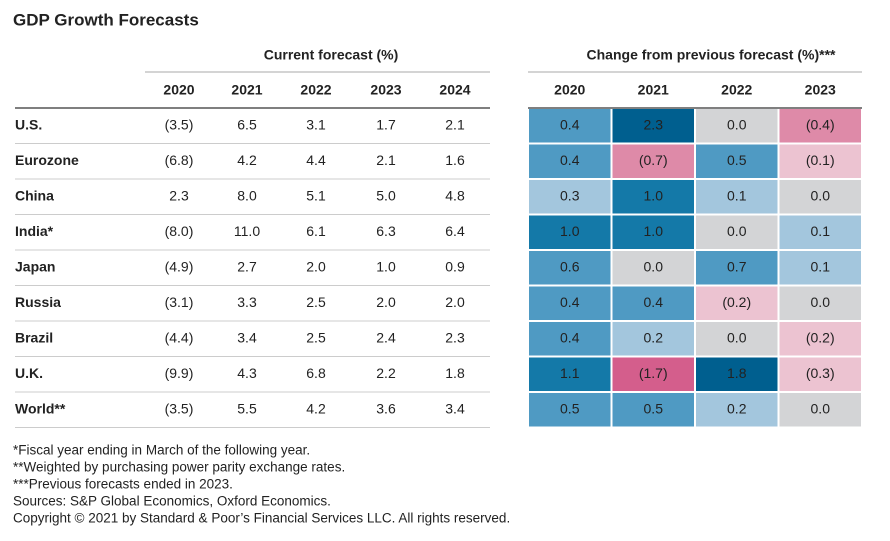 The image size is (890, 541). I want to click on cell: 2.1, so click(455, 124).